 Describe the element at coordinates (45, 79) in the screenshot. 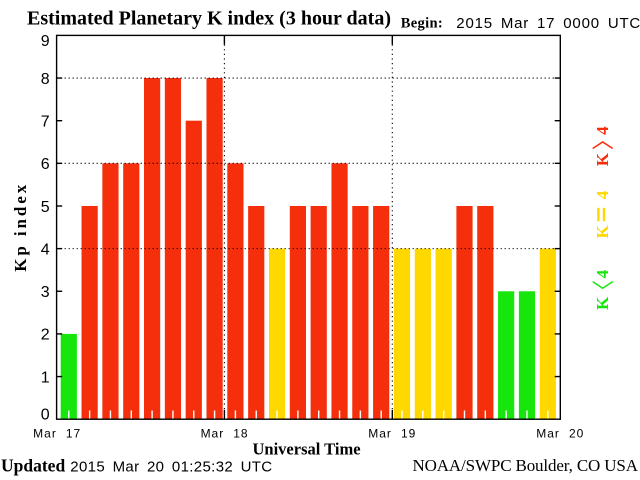

I see `svg-text: 8` at that location.